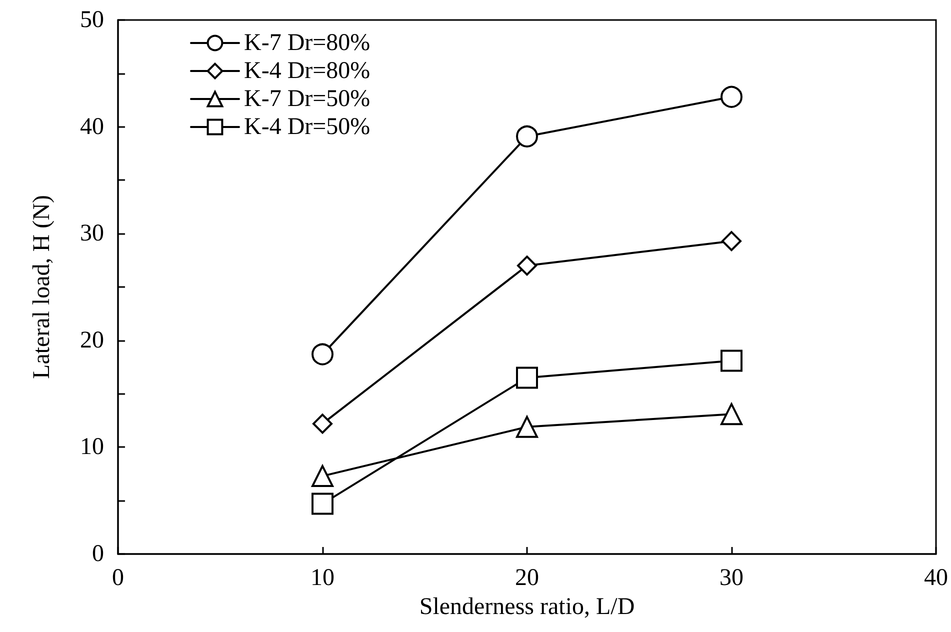  Describe the element at coordinates (527, 607) in the screenshot. I see `x-axis-title: Slenderness ratio, L/D` at that location.